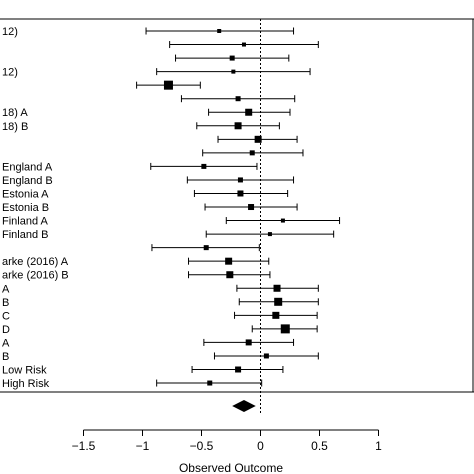 This screenshot has height=474, width=474. I want to click on study-label: C, so click(6, 316).